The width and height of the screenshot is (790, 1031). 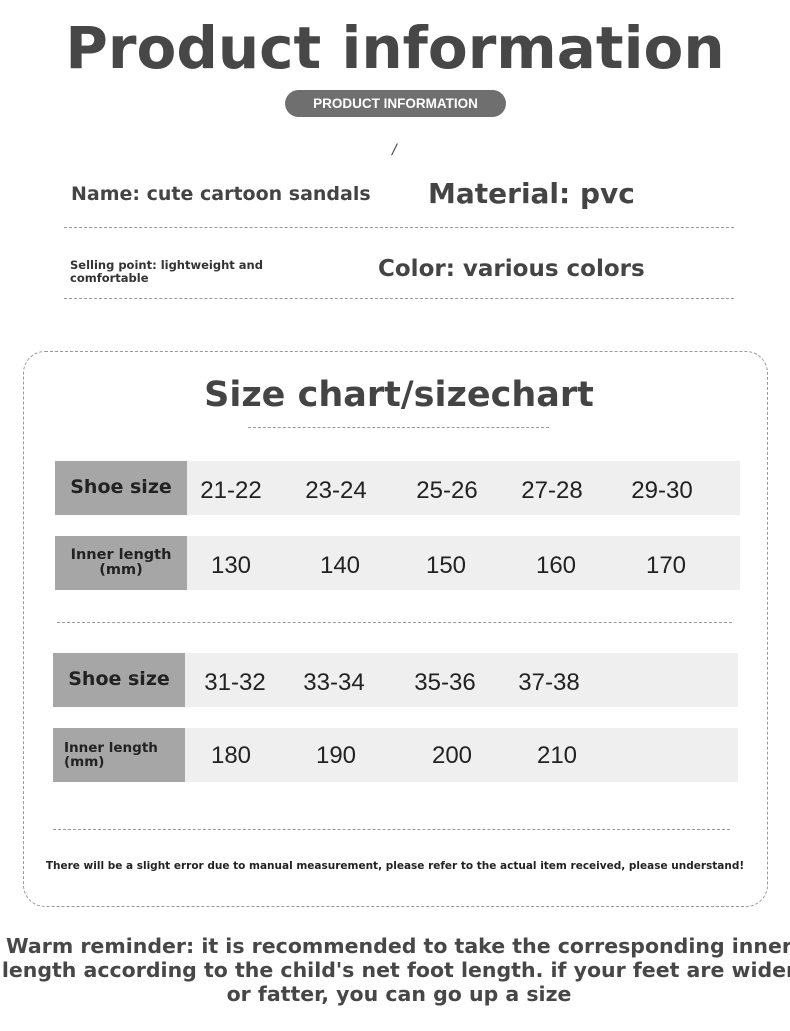 What do you see at coordinates (666, 565) in the screenshot?
I see `length-value: 170` at bounding box center [666, 565].